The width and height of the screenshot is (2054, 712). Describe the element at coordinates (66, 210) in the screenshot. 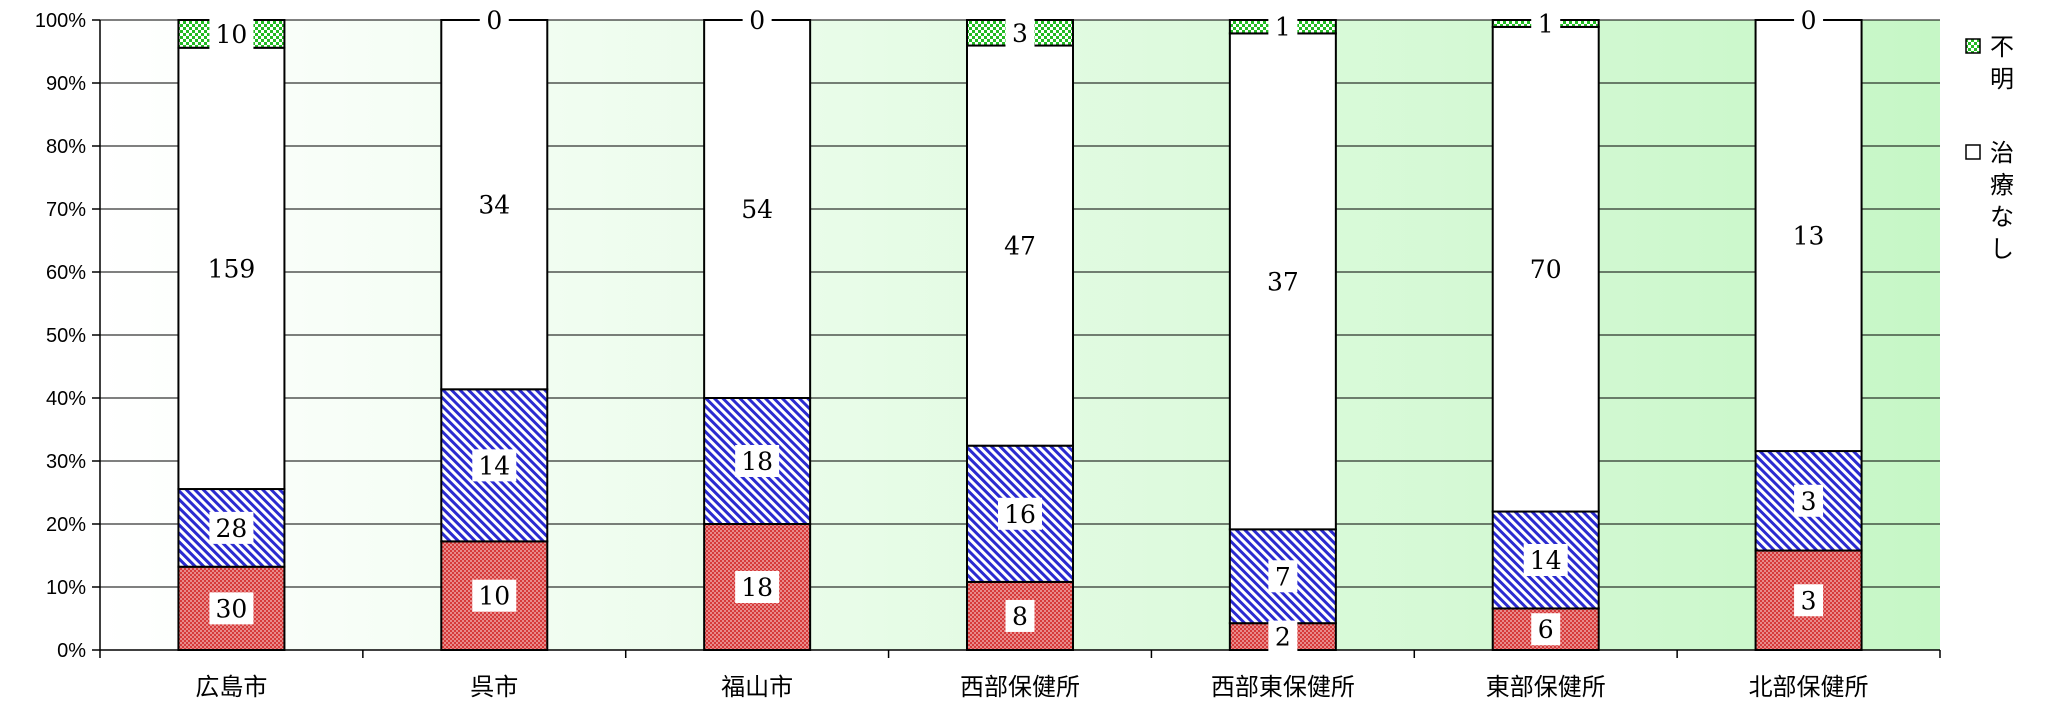

I see `y-tick-label: 70%` at that location.